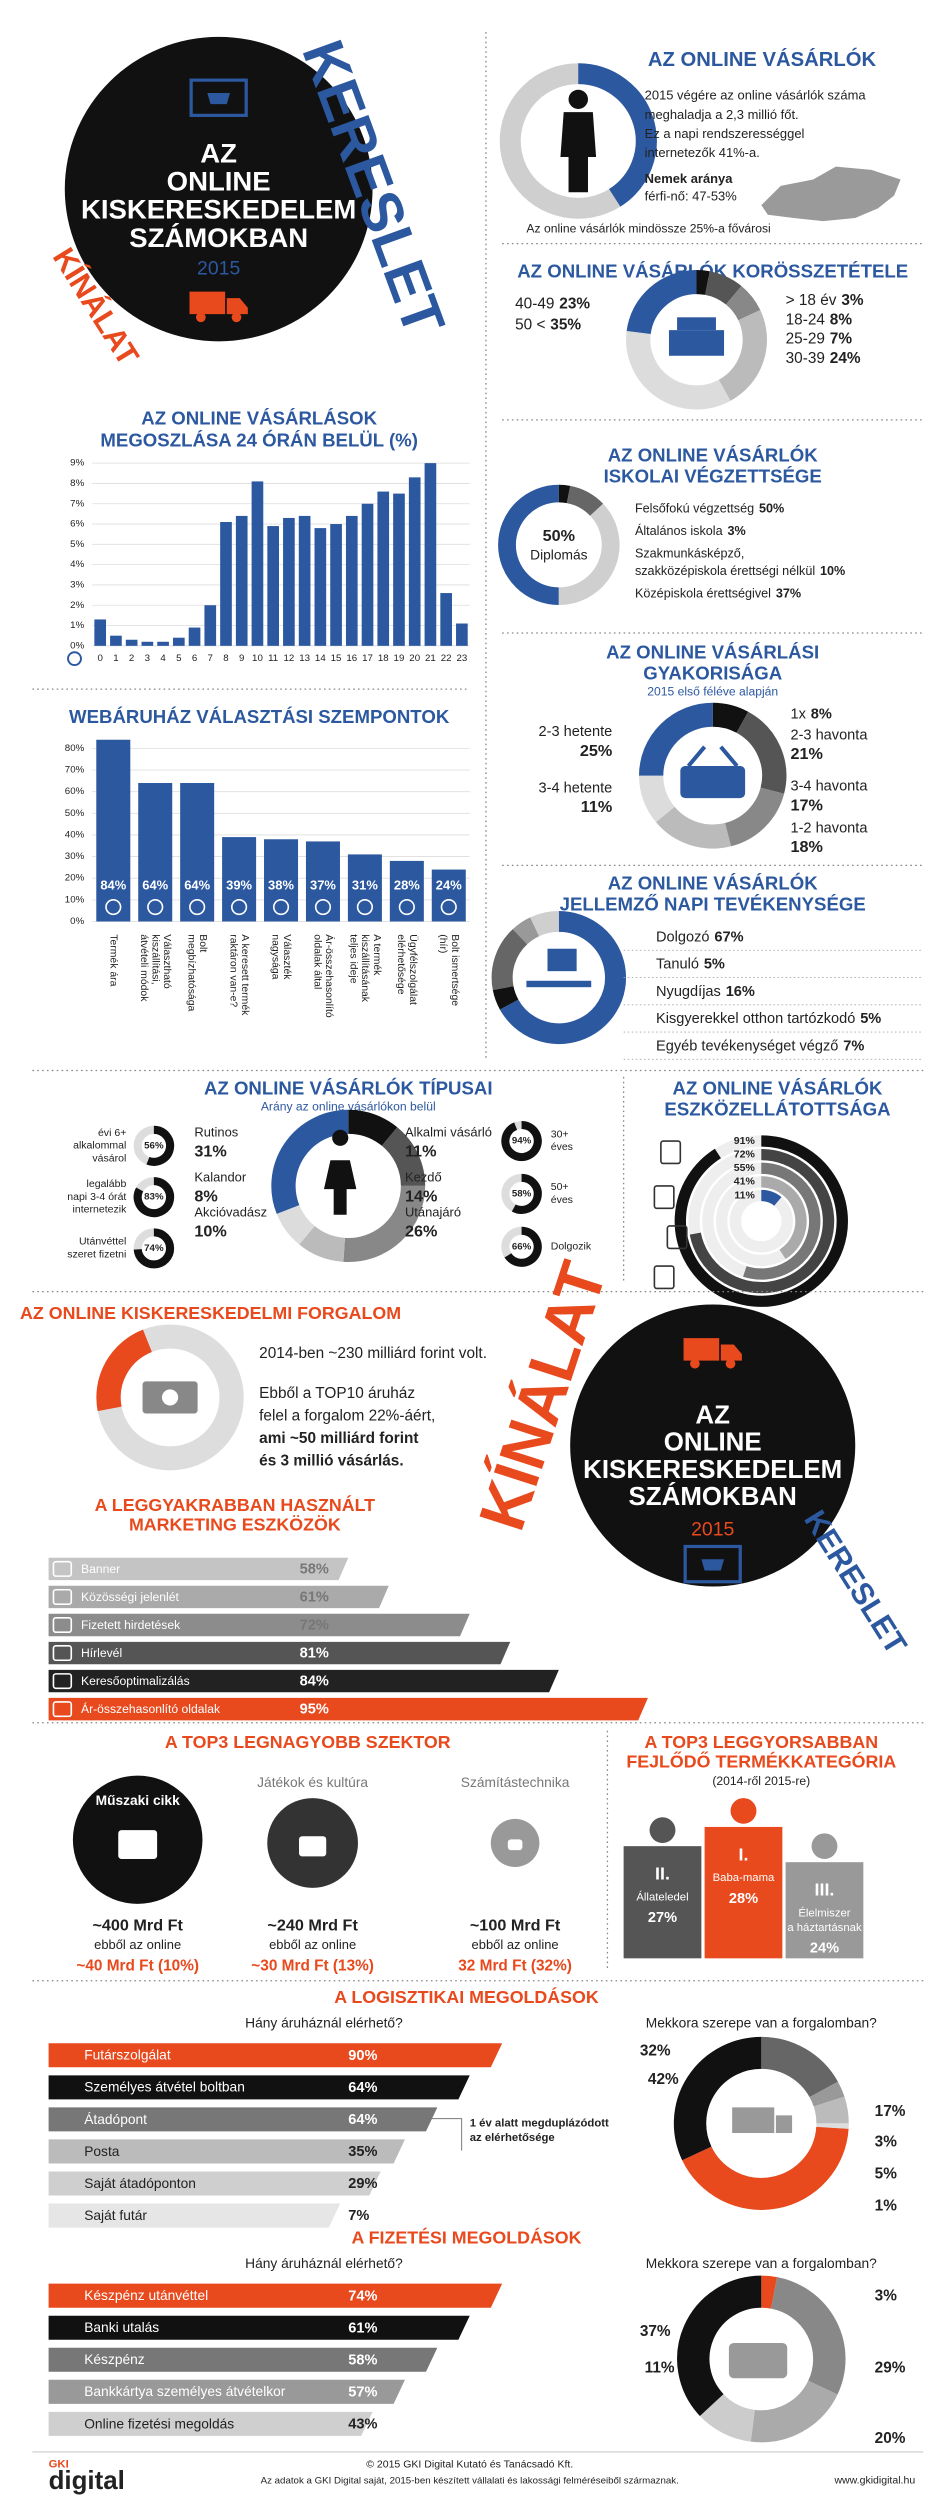  Describe the element at coordinates (362, 2296) in the screenshot. I see `availability-value: 74%` at that location.